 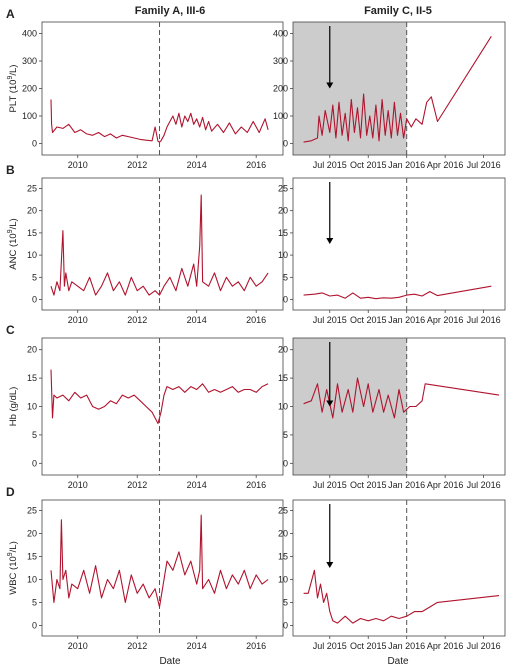 I want to click on panel-B-left: 0 5 10 15 20 25 2010 2012 2014 2016 B ANC (109/L), so click(x=145, y=244).